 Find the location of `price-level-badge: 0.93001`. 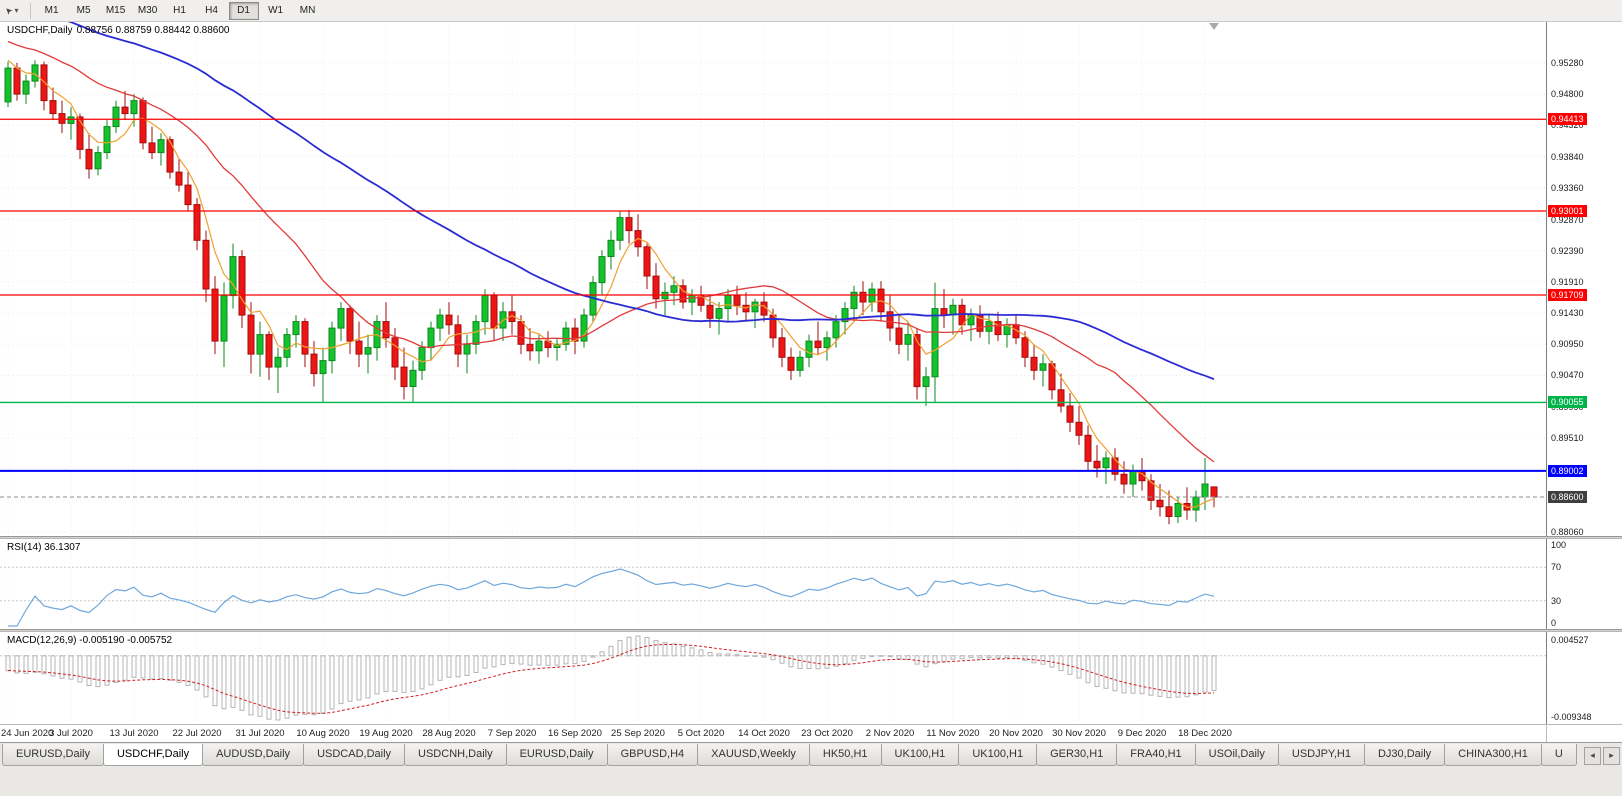

price-level-badge: 0.93001 is located at coordinates (1567, 211).